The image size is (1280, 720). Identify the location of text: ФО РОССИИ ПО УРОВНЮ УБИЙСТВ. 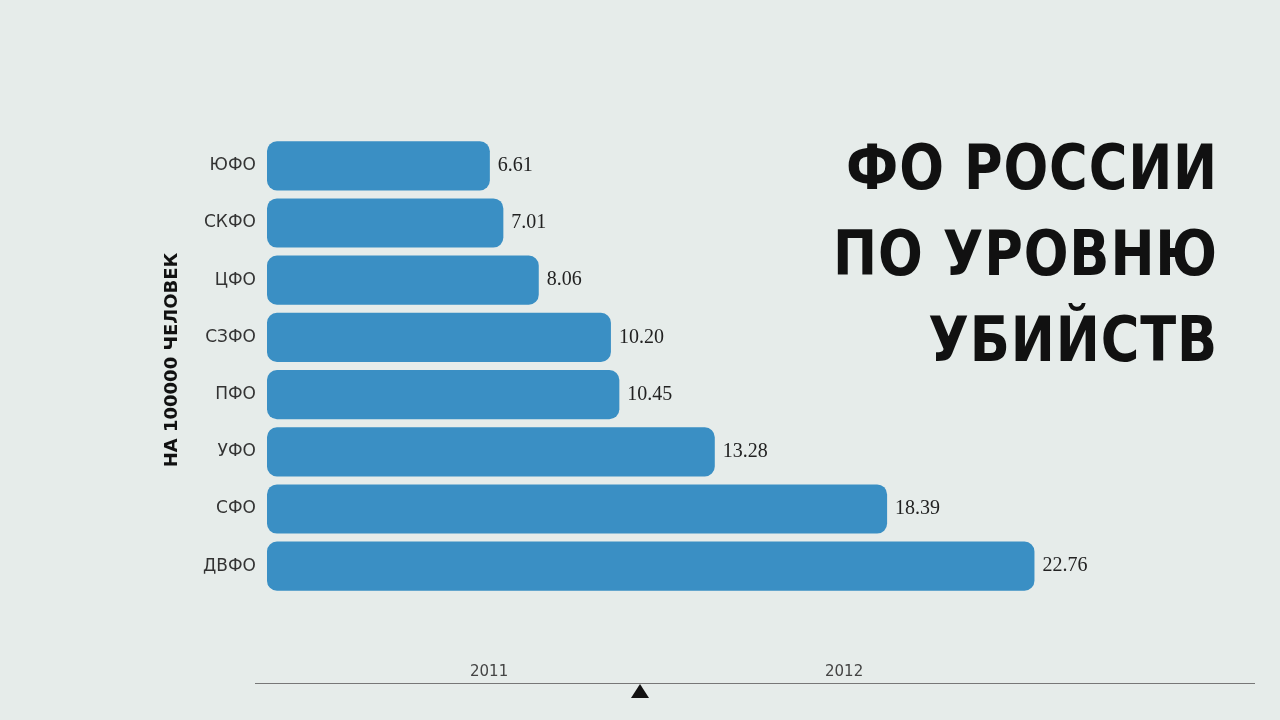
(1025, 254).